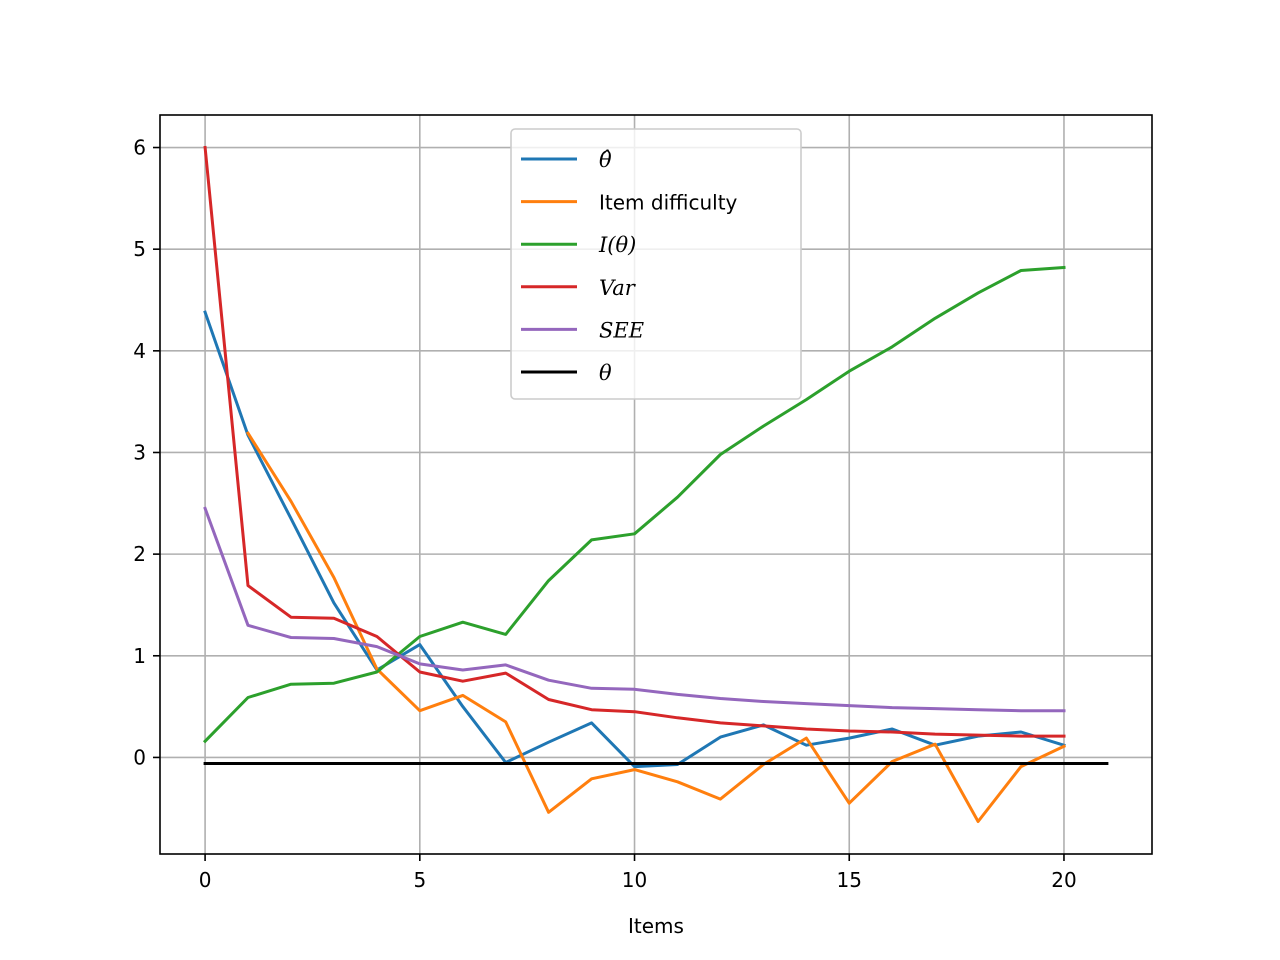  Describe the element at coordinates (849, 880) in the screenshot. I see `x-tick-label: 15` at that location.